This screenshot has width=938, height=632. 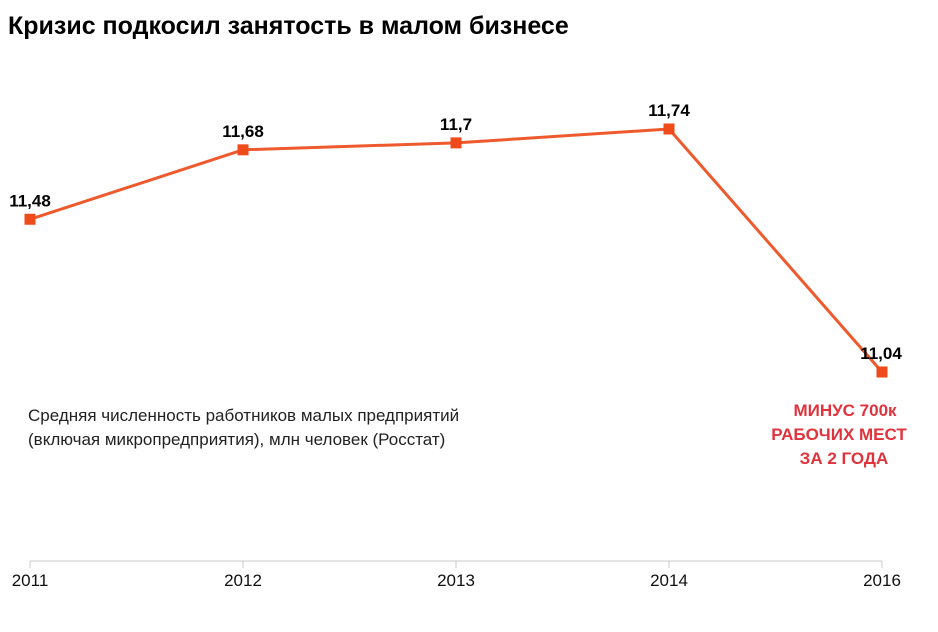 I want to click on annotation-line-3: ЗА 2 ГОДА, so click(x=844, y=458).